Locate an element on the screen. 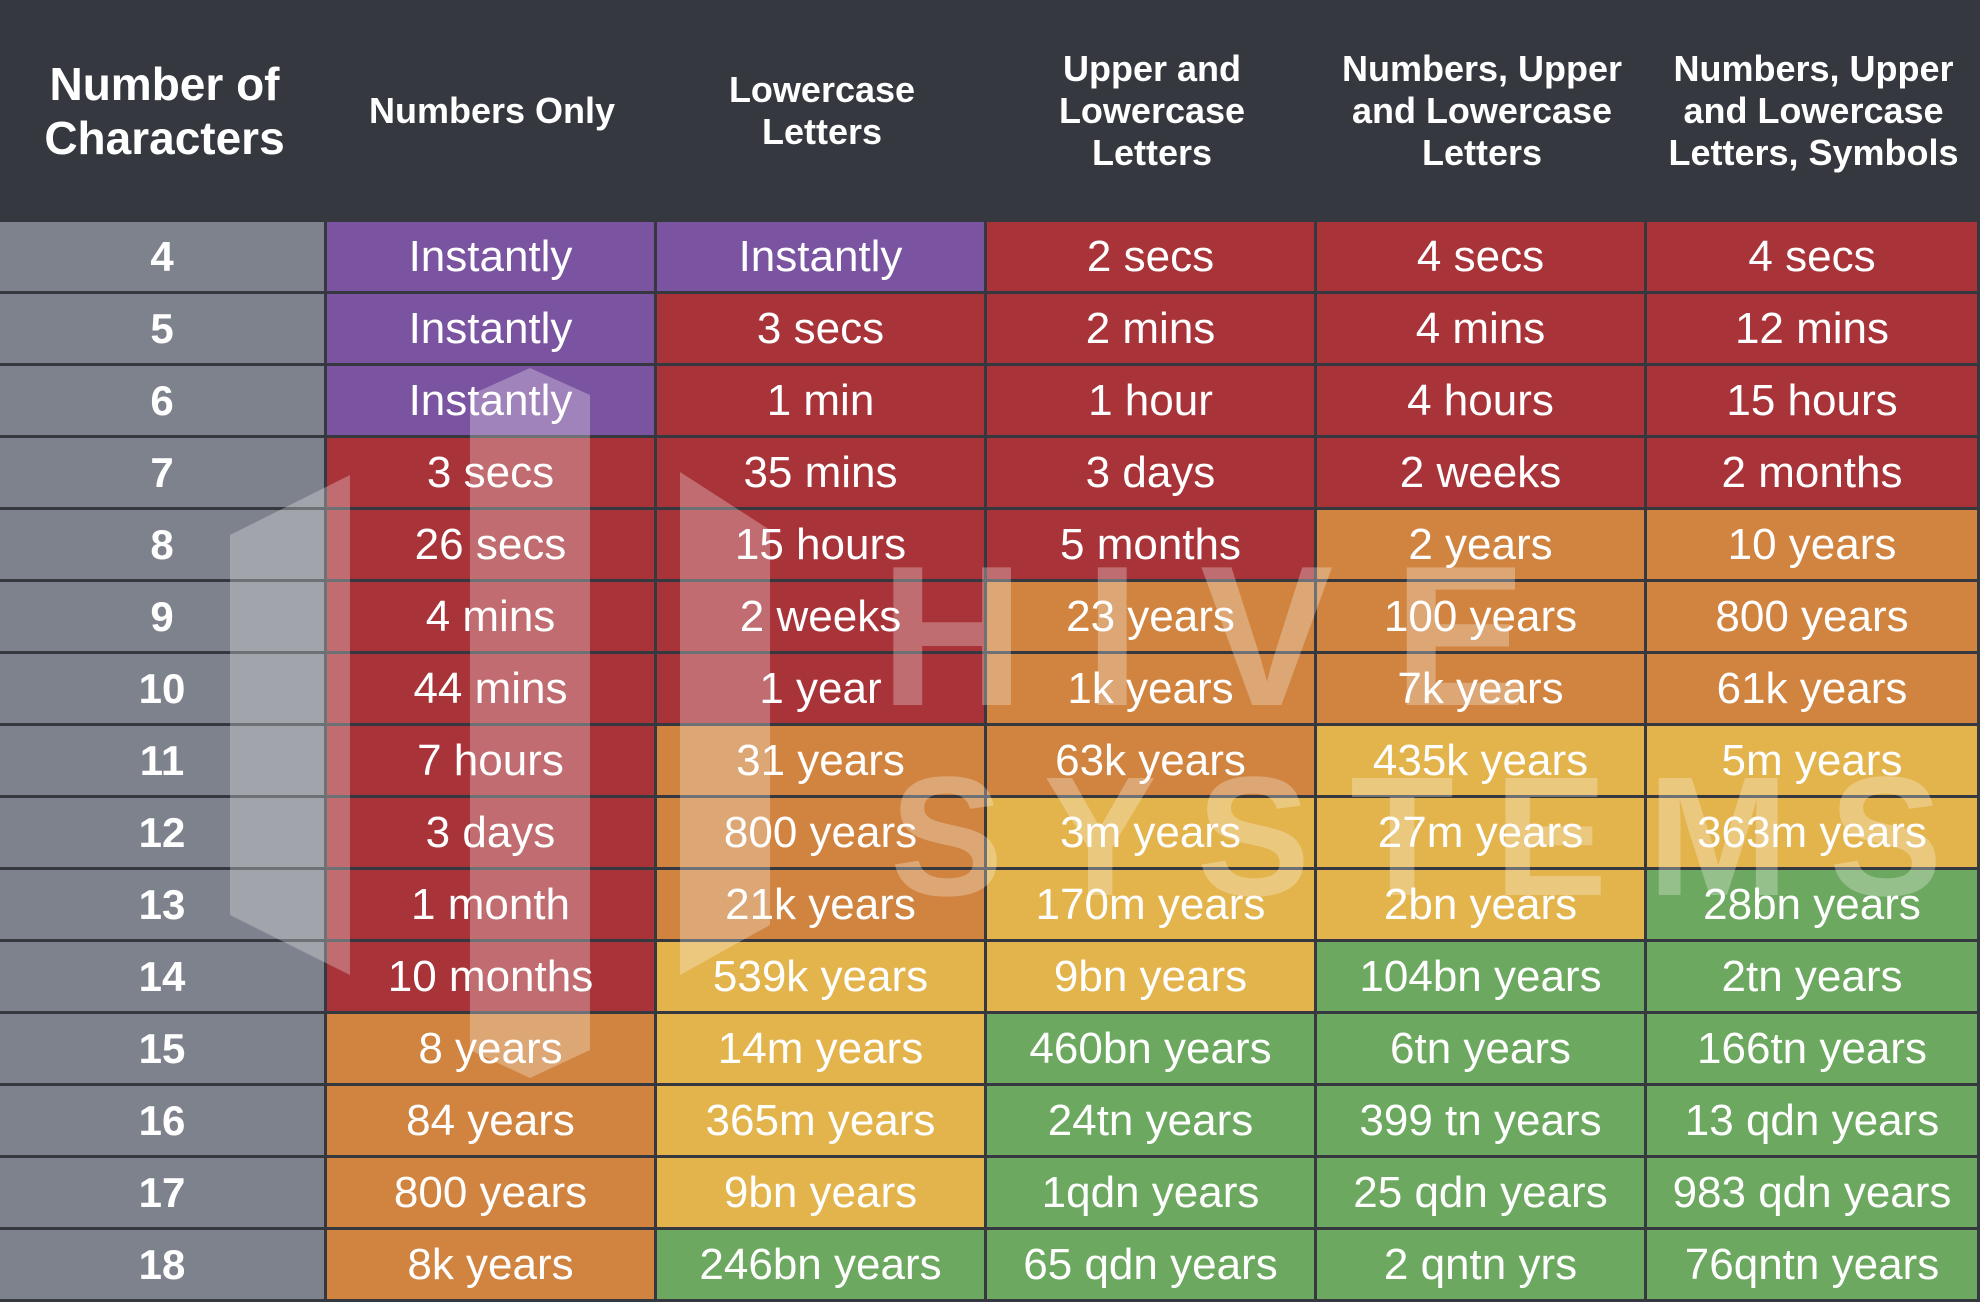  table-cell: 435k years is located at coordinates (1482, 762).